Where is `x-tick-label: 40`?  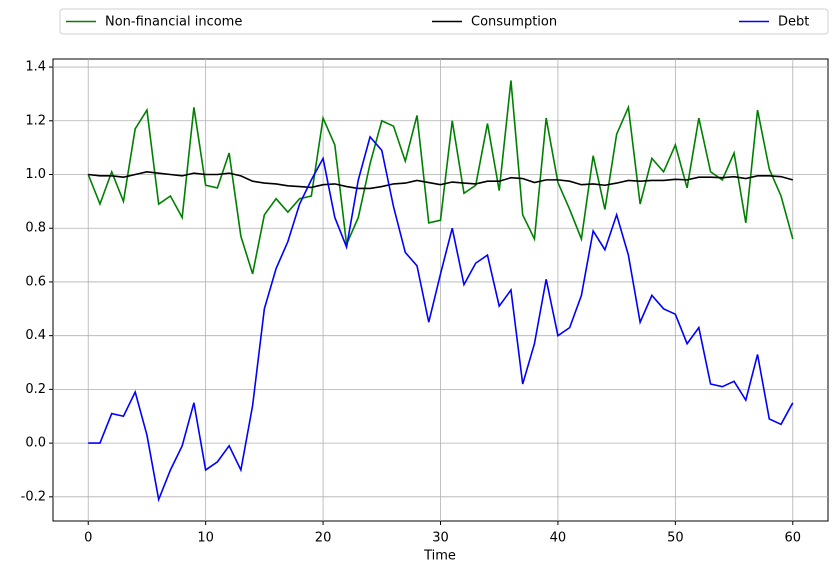 x-tick-label: 40 is located at coordinates (558, 538).